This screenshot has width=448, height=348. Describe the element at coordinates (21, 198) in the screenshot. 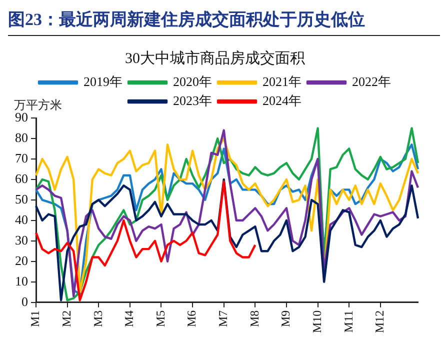

I see `y-tick-label: 50` at that location.